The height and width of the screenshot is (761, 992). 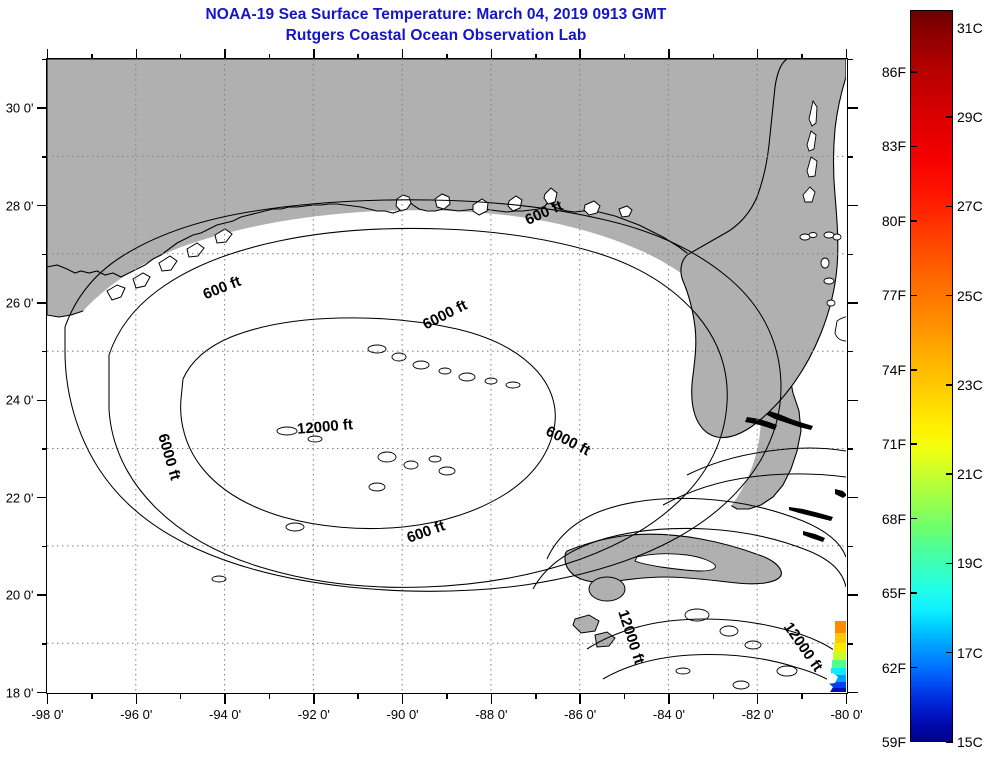 I want to click on xtick-top--96, so click(x=136, y=54).